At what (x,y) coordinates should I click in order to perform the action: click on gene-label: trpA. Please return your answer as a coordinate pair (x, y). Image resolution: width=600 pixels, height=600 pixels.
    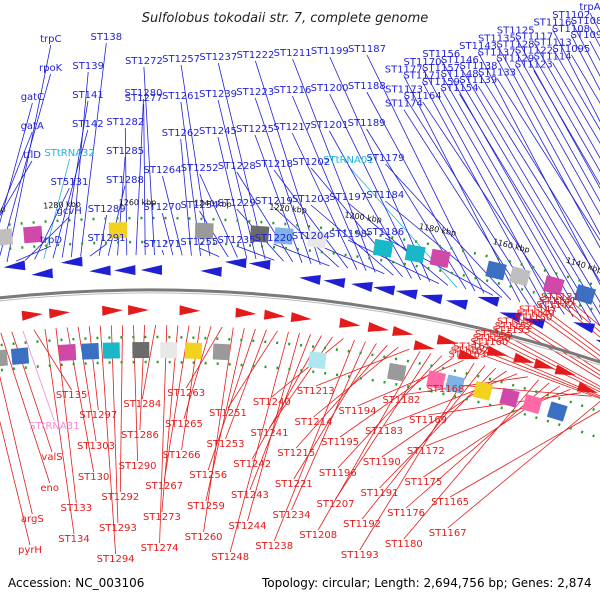
    Looking at the image, I should click on (589, 7).